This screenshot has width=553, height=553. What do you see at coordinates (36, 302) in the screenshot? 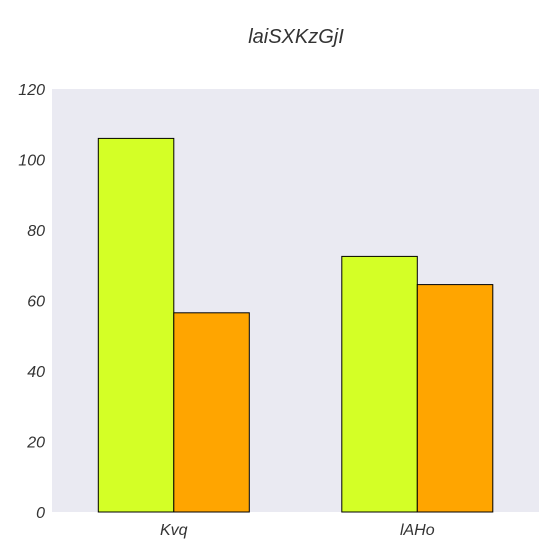
I see `y-tick-label: 60` at bounding box center [36, 302].